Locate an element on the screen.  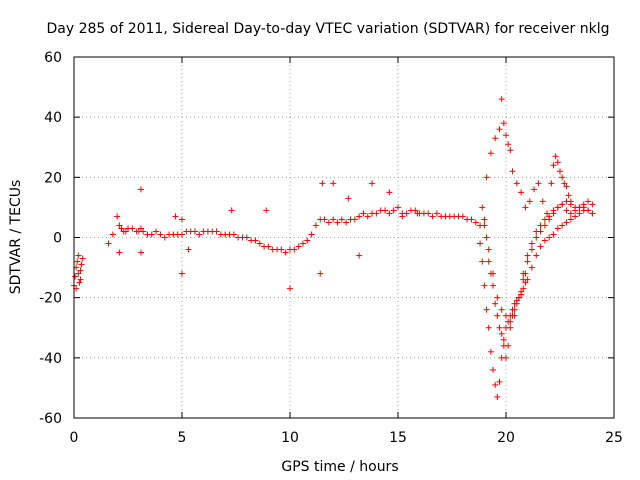
y-axis-title: SDTVAR / TECUs is located at coordinates (16, 237).